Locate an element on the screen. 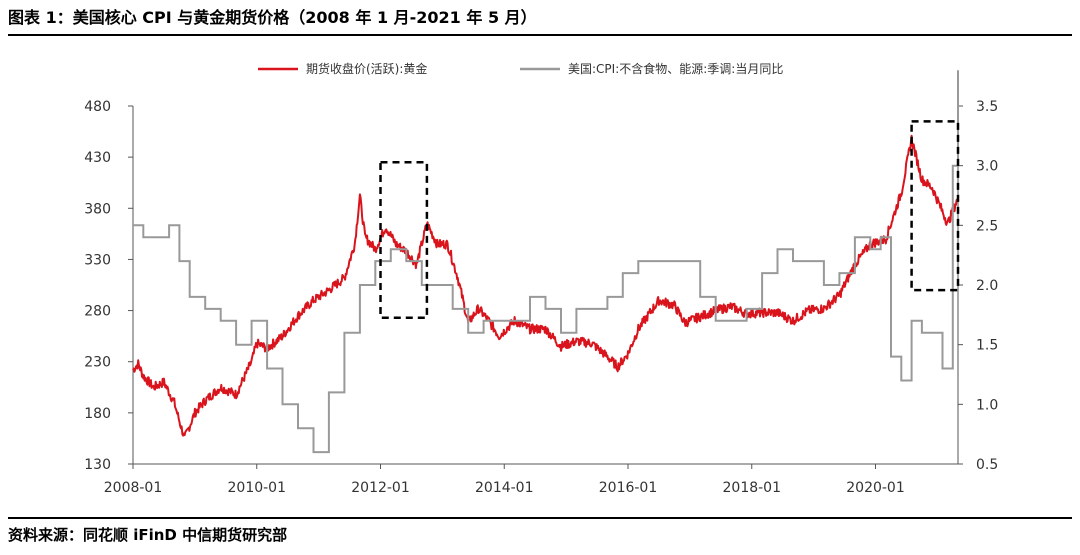  legend-label-gold: 期货收盘价(活跃):黄金 is located at coordinates (366, 68).